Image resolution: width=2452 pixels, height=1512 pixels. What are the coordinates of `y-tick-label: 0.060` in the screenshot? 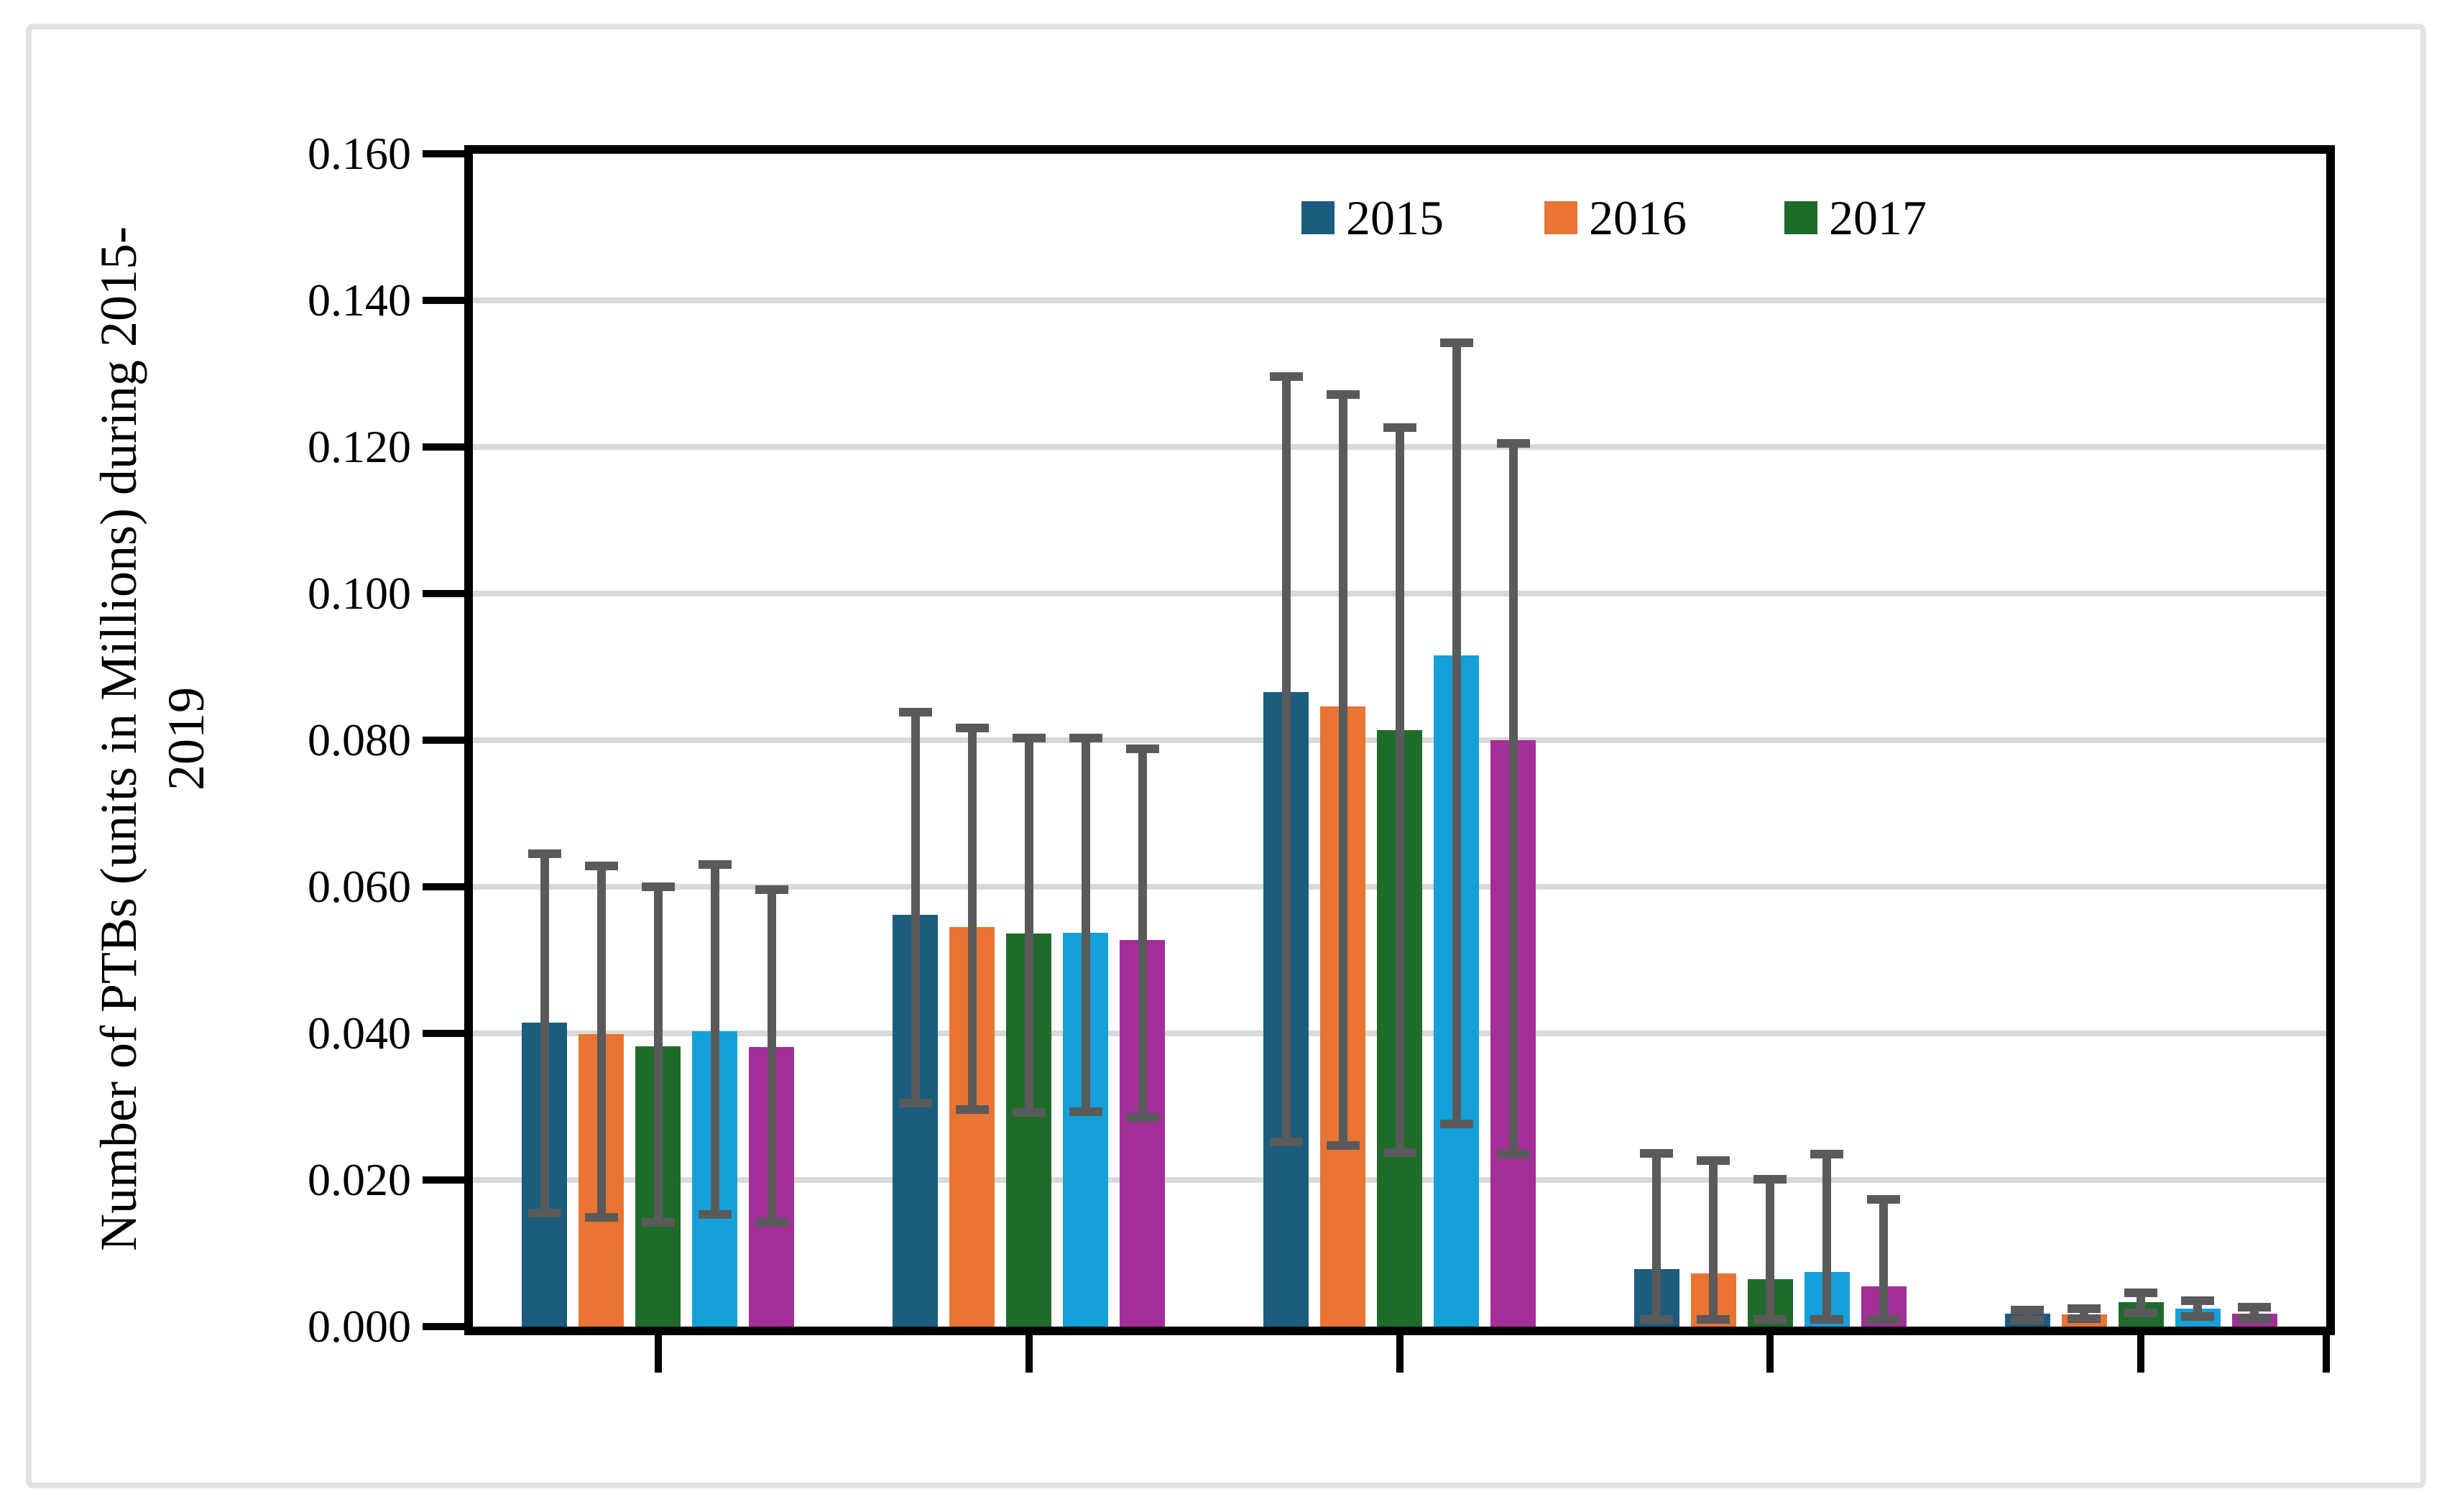 It's located at (359, 886).